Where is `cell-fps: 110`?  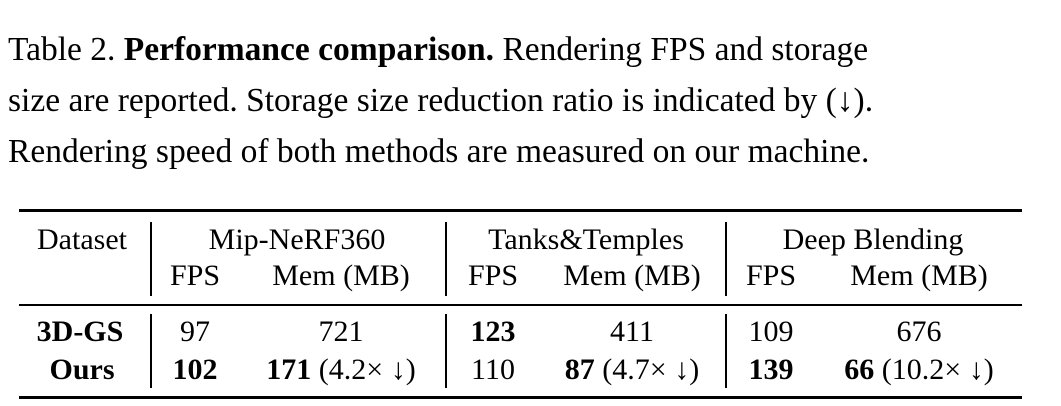
cell-fps: 110 is located at coordinates (493, 369).